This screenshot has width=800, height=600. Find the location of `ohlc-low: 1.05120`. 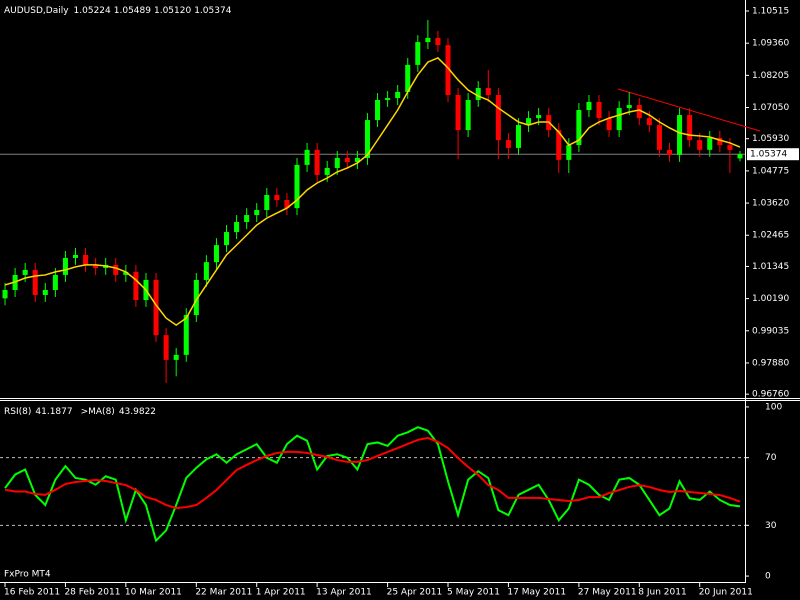

ohlc-low: 1.05120 is located at coordinates (172, 11).